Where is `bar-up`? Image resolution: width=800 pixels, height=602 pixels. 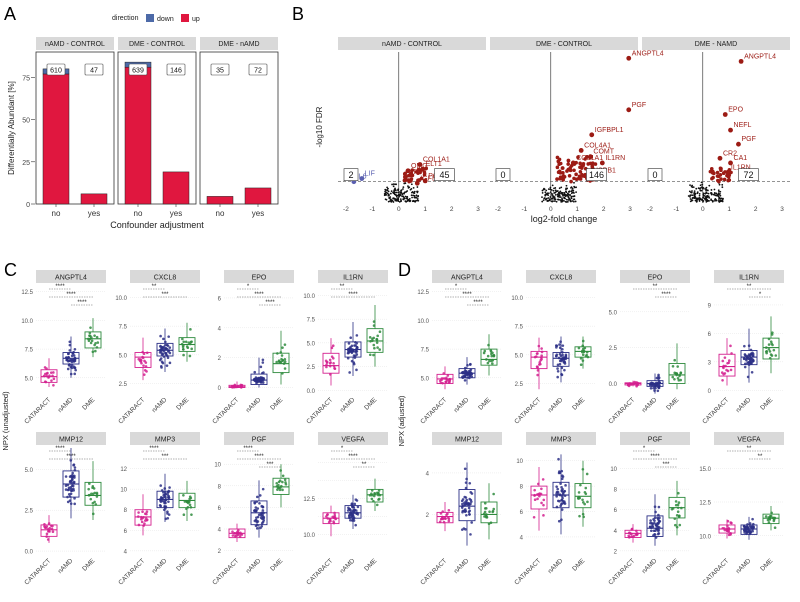 bar-up is located at coordinates (94, 199).